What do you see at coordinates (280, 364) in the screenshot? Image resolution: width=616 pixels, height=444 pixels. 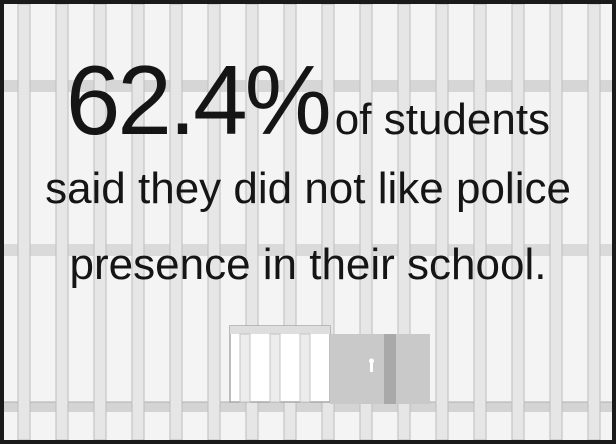 I see `cell-door-panel` at bounding box center [280, 364].